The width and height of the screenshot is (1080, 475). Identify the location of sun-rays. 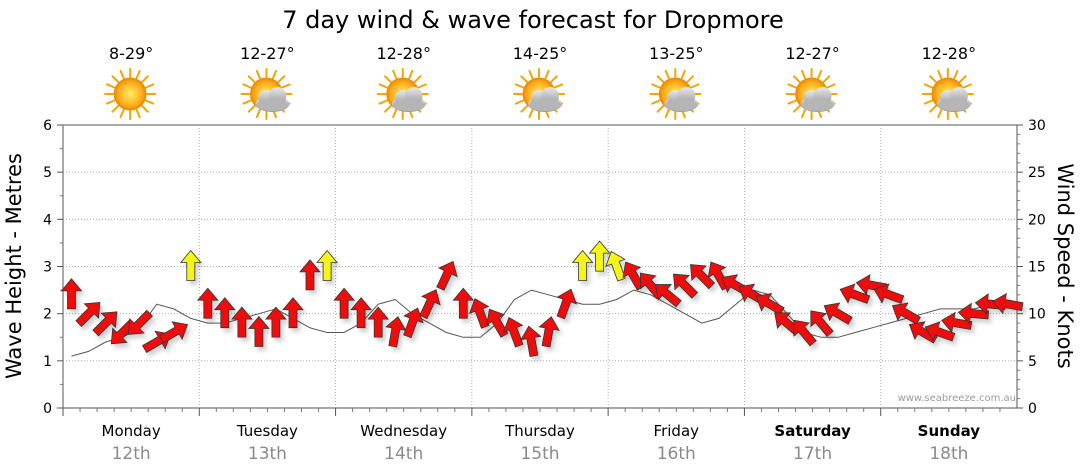
(675, 94).